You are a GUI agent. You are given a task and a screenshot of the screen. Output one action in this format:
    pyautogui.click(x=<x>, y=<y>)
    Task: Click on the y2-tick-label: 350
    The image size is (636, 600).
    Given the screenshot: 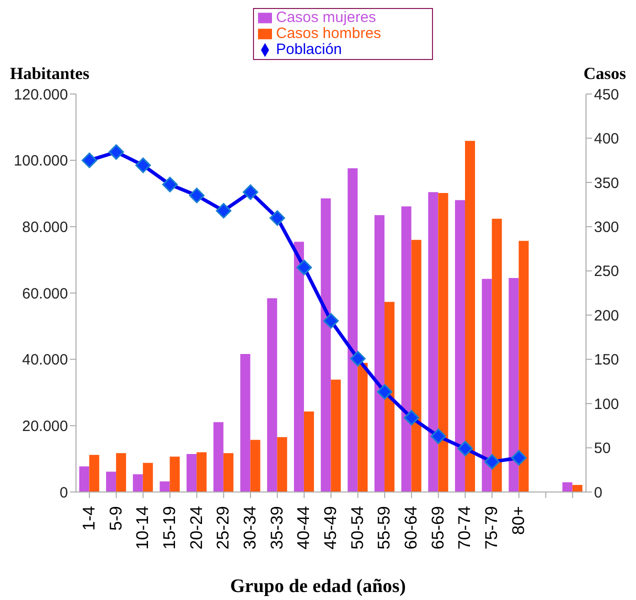 What is the action you would take?
    pyautogui.click(x=607, y=183)
    